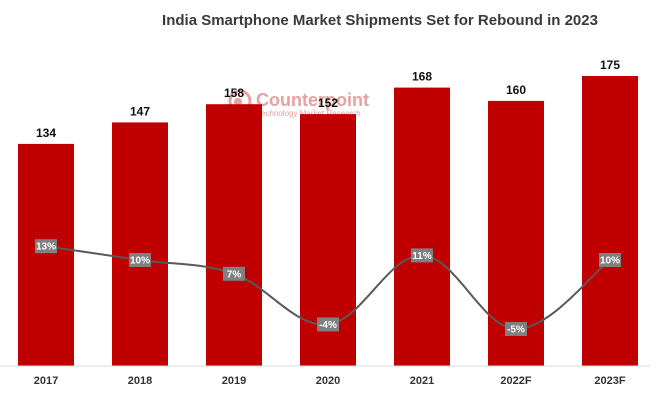  Describe the element at coordinates (140, 111) in the screenshot. I see `bar-value-label-2018: 147` at that location.